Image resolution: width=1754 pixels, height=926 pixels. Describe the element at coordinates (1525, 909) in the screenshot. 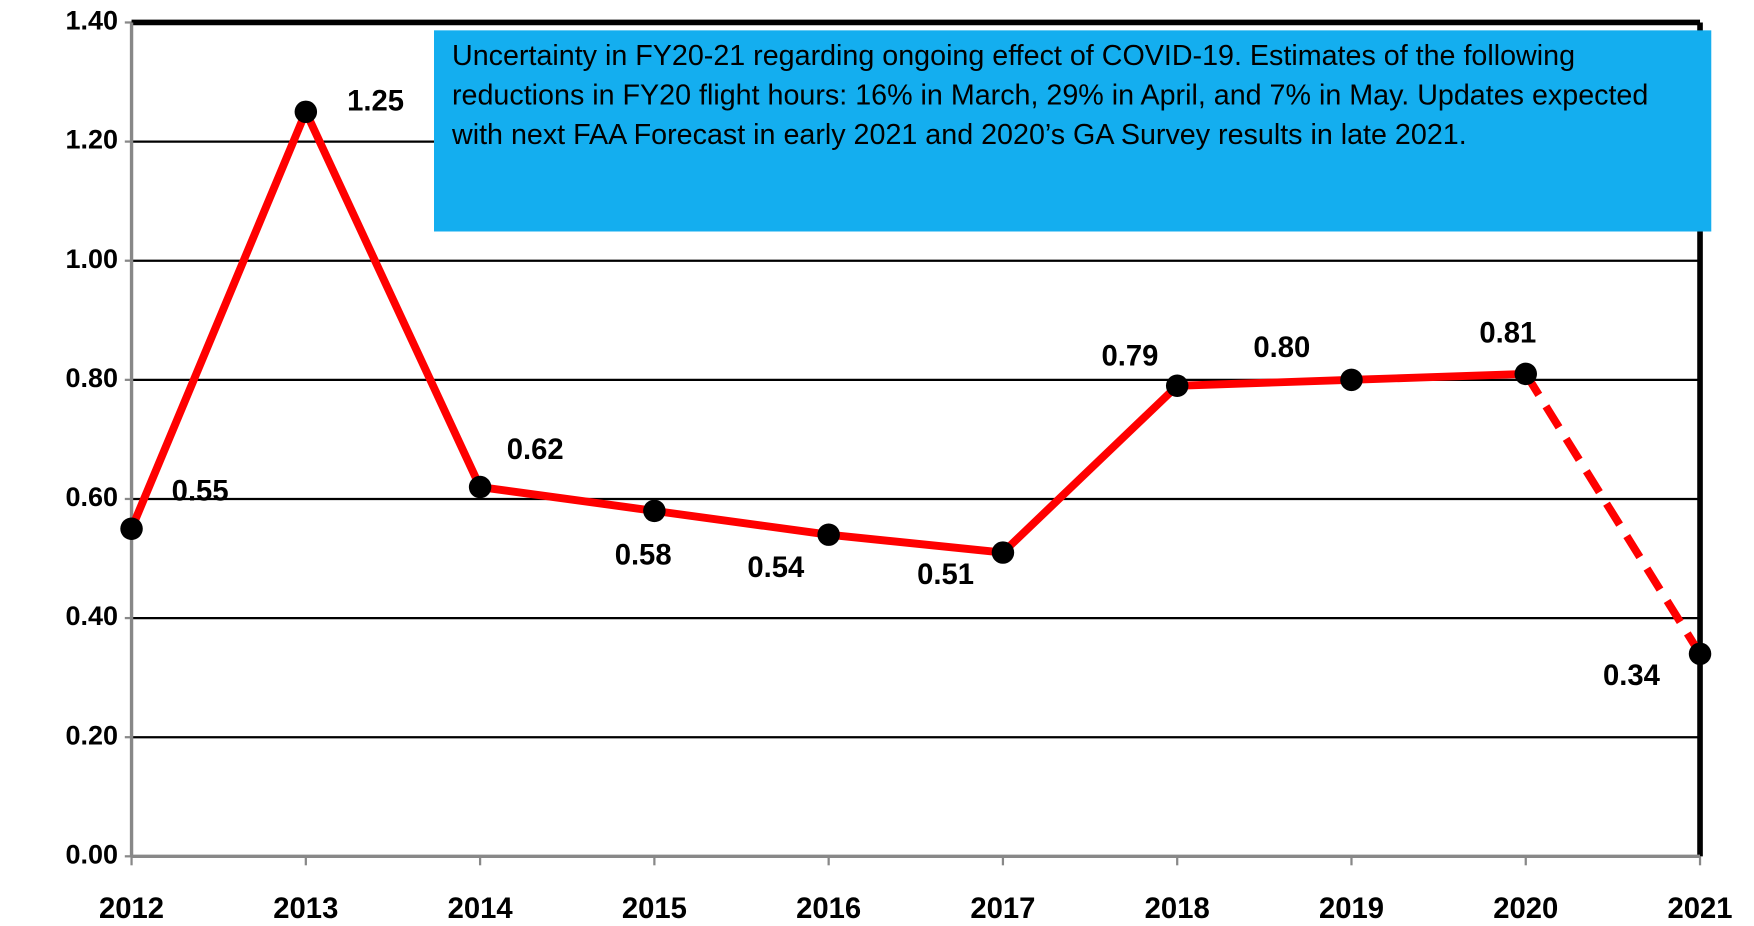

I see `x-tick-label: 2020` at that location.